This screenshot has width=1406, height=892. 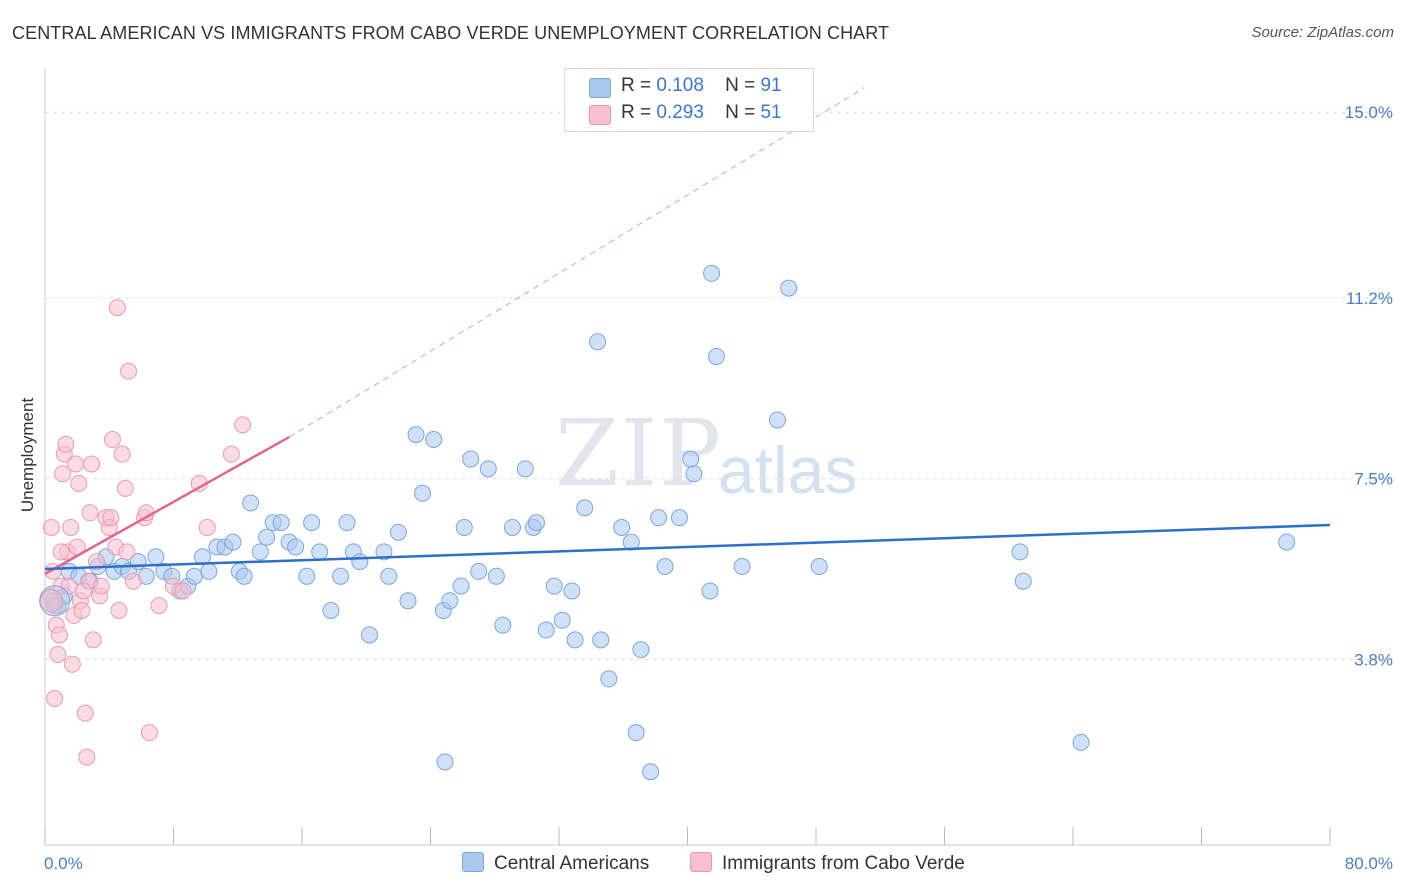 What do you see at coordinates (636, 112) in the screenshot?
I see `legend-r-label: R =` at bounding box center [636, 112].